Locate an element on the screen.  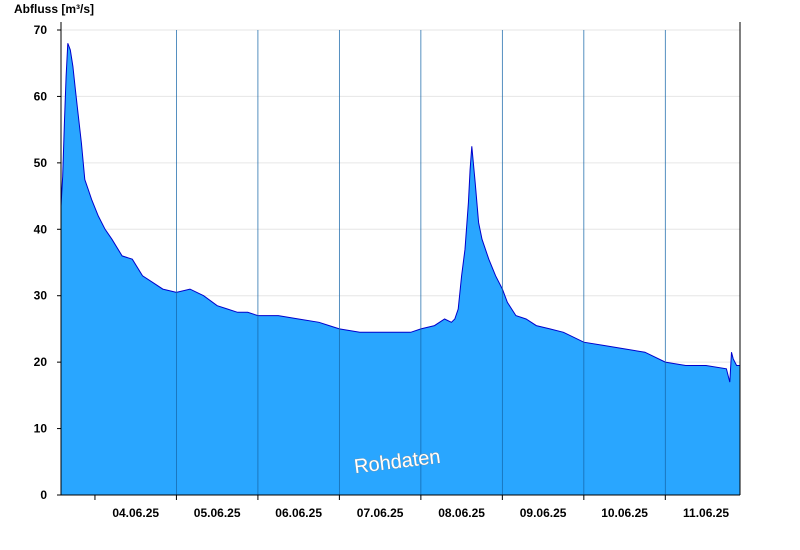
x-tick-label: 04.06.25 is located at coordinates (135, 513).